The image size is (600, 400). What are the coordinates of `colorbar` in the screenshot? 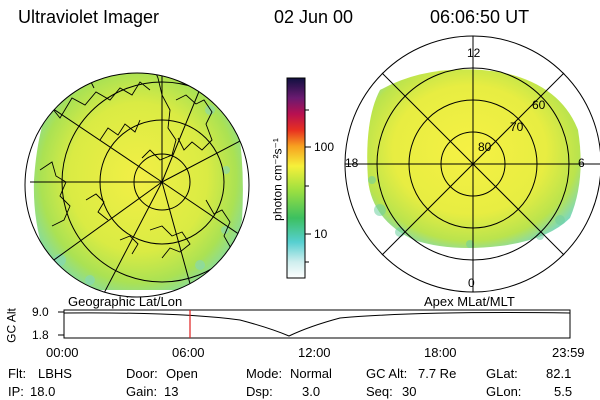 It's located at (298, 178).